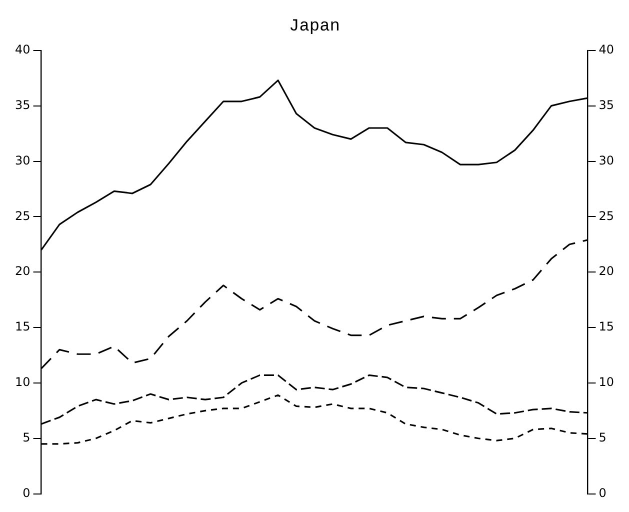  I want to click on y-tick-label: 10, so click(22, 382).